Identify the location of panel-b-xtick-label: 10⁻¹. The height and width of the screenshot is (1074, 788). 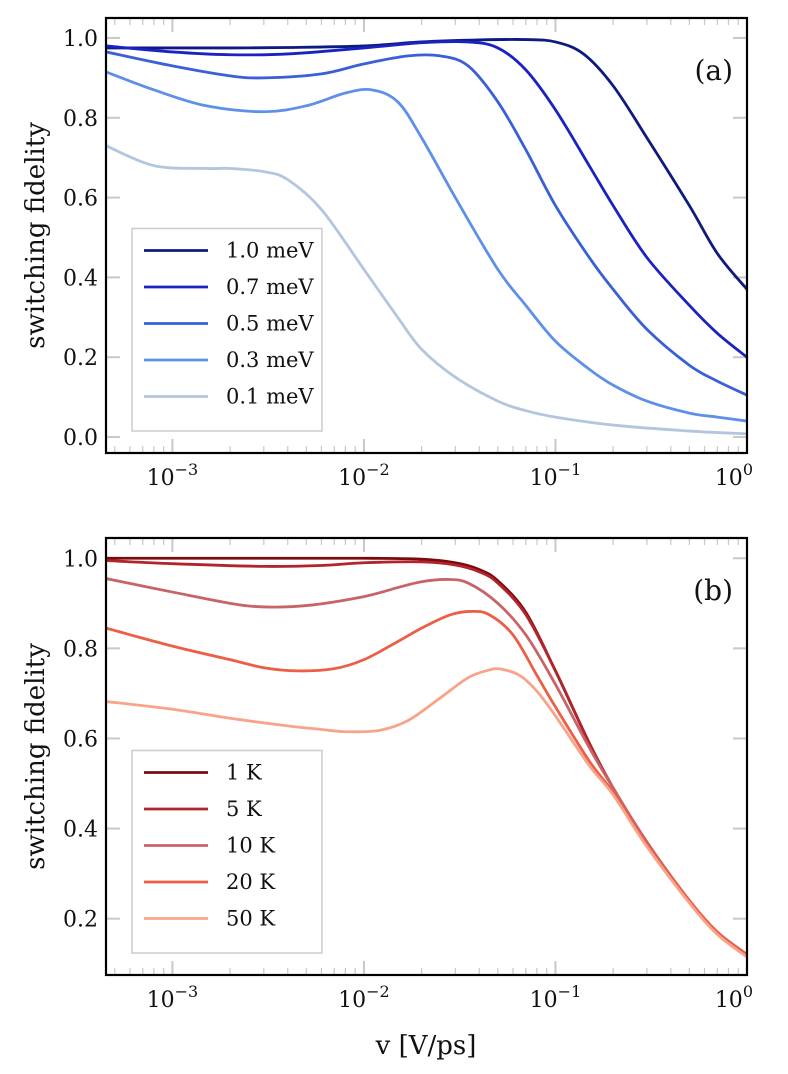
(556, 997).